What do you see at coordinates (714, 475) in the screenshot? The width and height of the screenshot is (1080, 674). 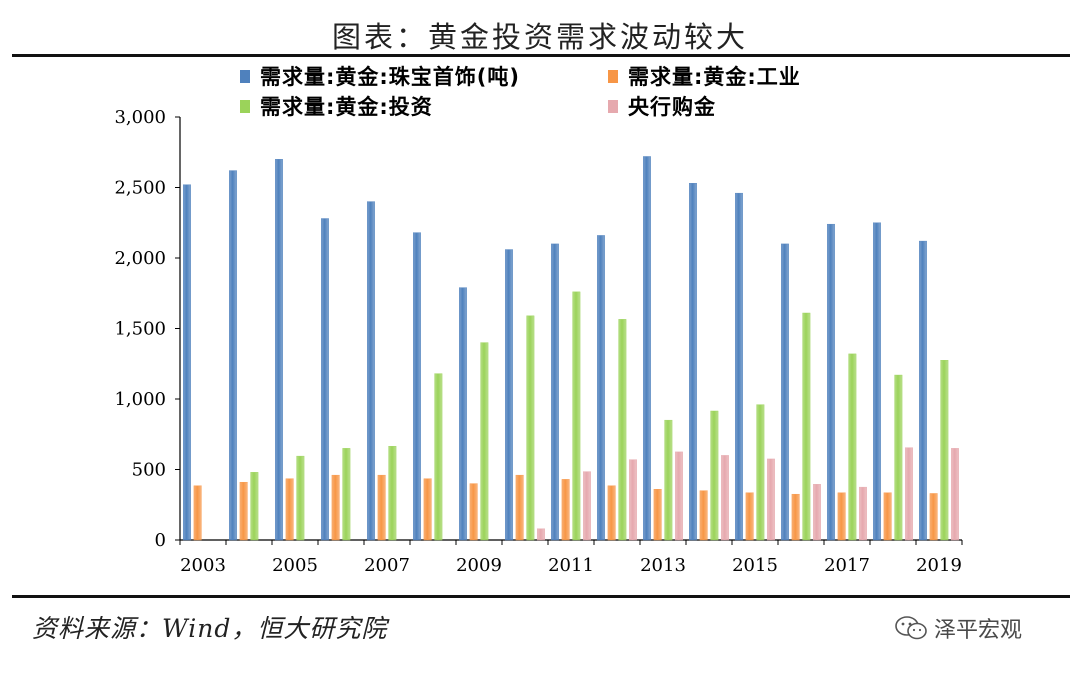 I see `bar-investment-2014` at bounding box center [714, 475].